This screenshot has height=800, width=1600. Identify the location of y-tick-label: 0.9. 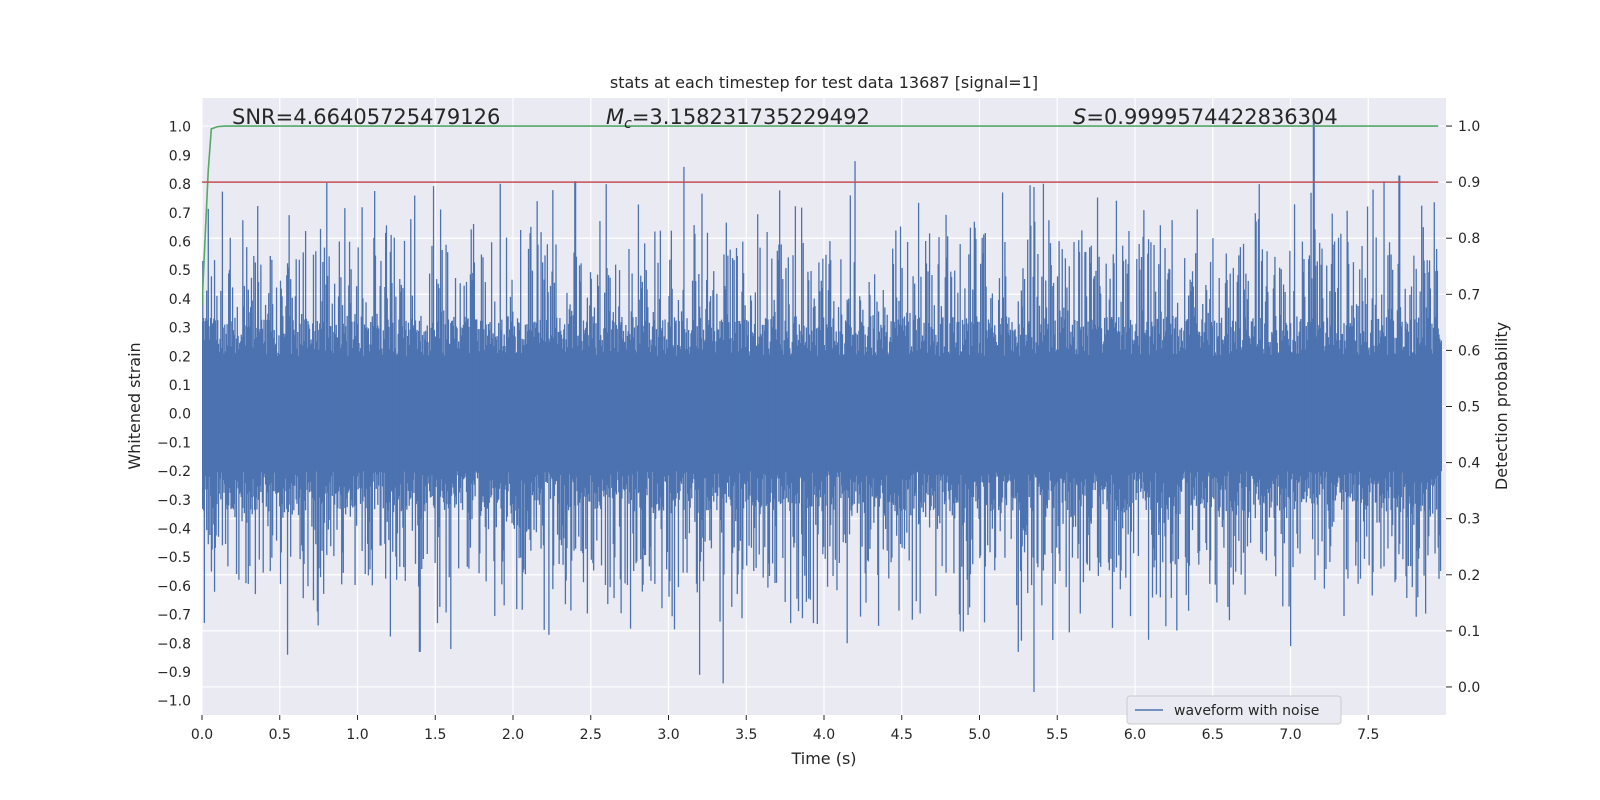
(180, 156).